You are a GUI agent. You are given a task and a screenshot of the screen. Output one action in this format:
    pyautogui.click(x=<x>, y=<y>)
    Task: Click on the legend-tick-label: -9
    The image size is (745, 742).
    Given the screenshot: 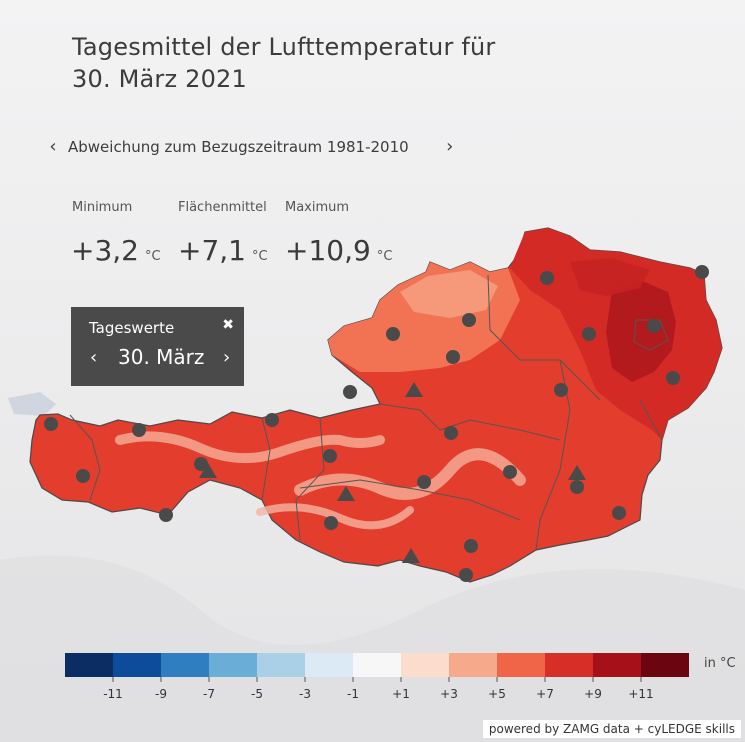 What is the action you would take?
    pyautogui.click(x=161, y=694)
    